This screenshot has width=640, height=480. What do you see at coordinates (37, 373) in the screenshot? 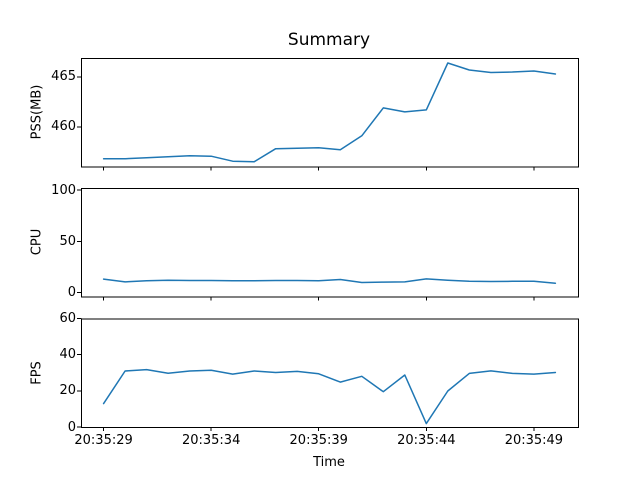
I see `fps-axis-label: FPS` at bounding box center [37, 373].